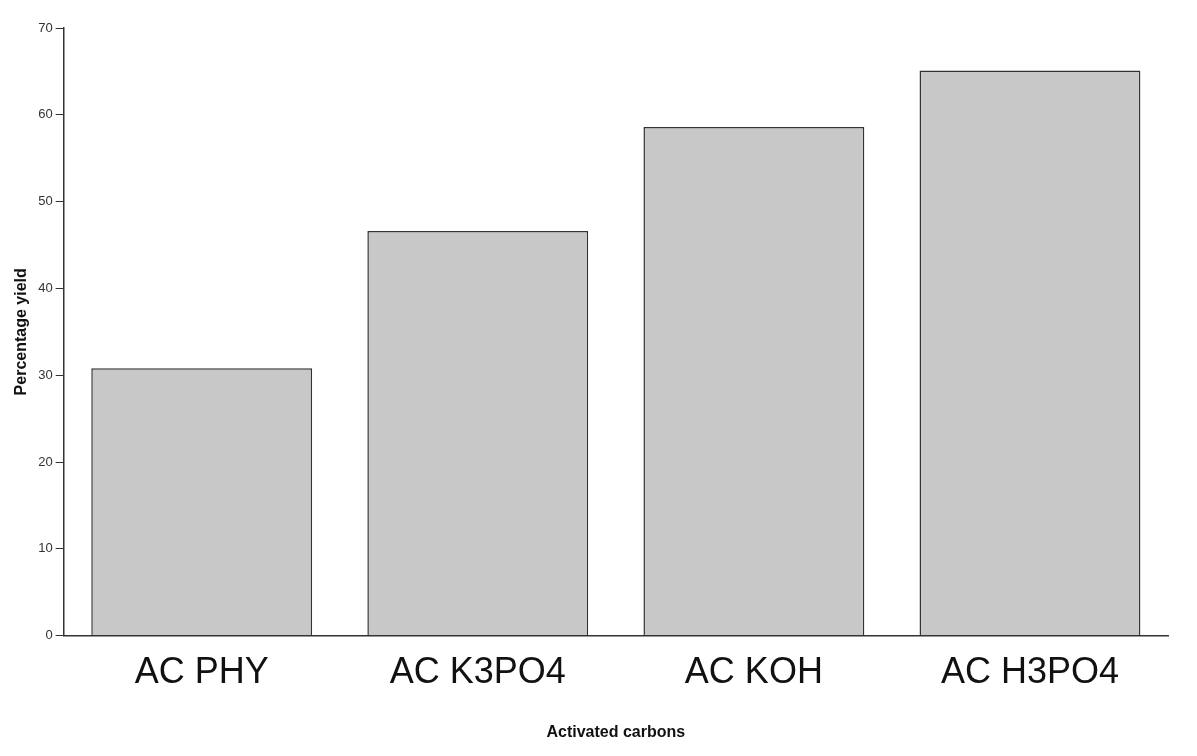 The width and height of the screenshot is (1197, 756). What do you see at coordinates (45, 201) in the screenshot?
I see `y-tick-label: 50` at bounding box center [45, 201].